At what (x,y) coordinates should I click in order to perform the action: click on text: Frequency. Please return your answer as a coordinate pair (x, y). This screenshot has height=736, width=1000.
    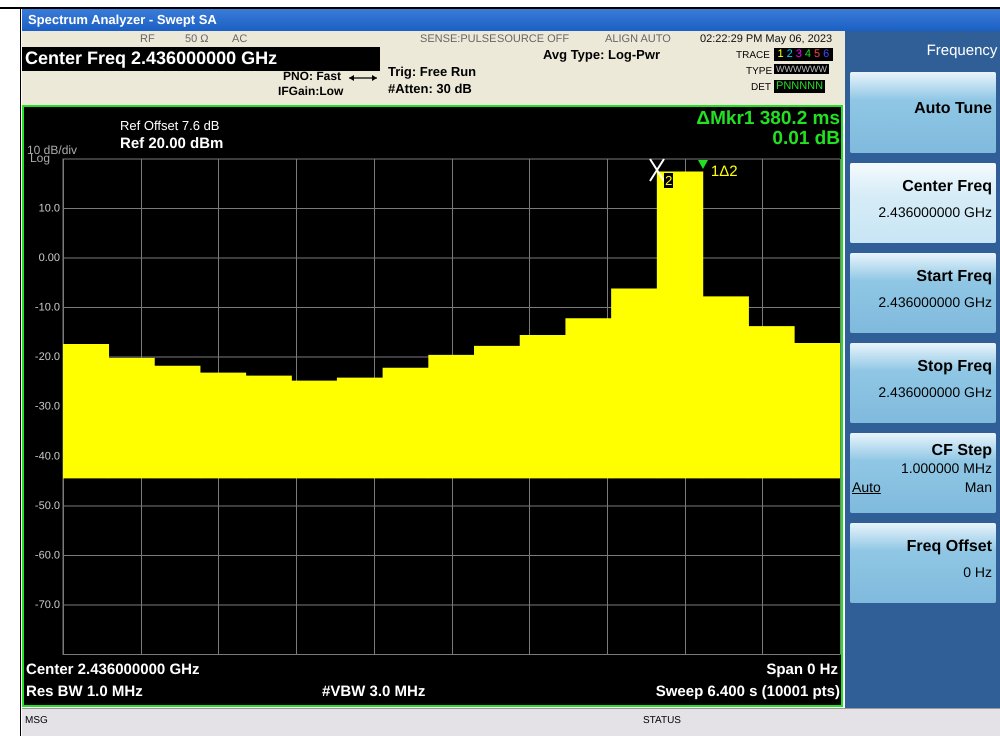
    Looking at the image, I should click on (962, 51).